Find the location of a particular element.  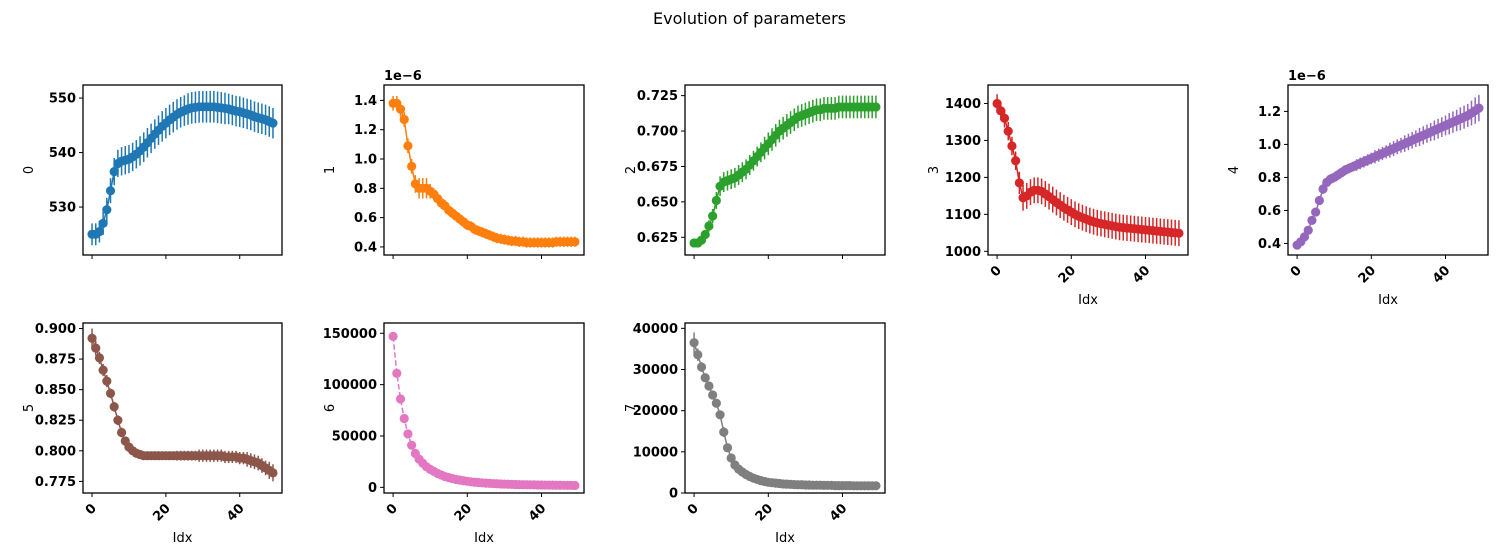

y-tick-label: 50000 is located at coordinates (354, 436).